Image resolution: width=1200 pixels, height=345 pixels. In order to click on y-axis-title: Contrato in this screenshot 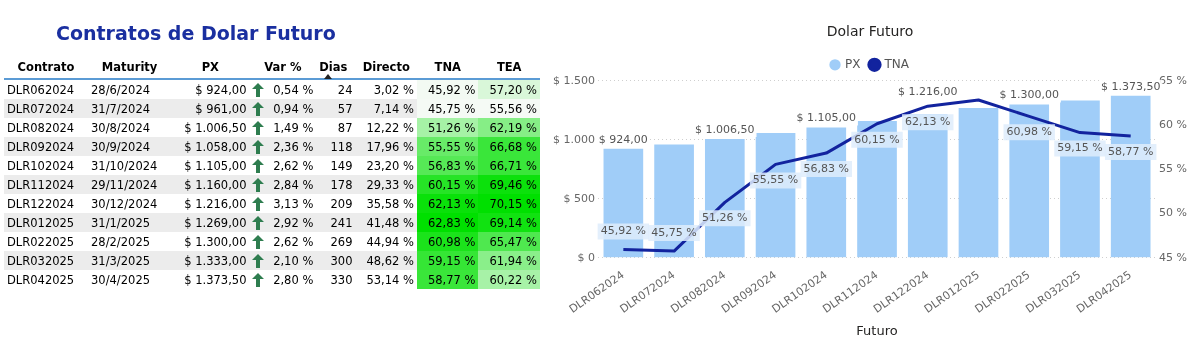, I will do `click(46, 68)`.